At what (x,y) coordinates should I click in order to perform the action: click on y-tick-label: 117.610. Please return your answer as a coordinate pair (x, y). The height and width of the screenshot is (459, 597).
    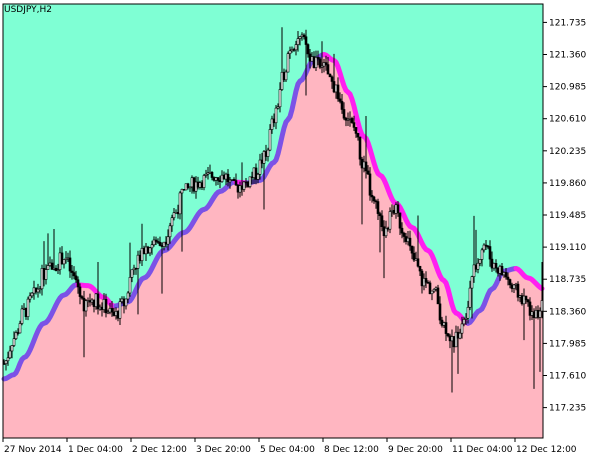
    Looking at the image, I should click on (567, 377).